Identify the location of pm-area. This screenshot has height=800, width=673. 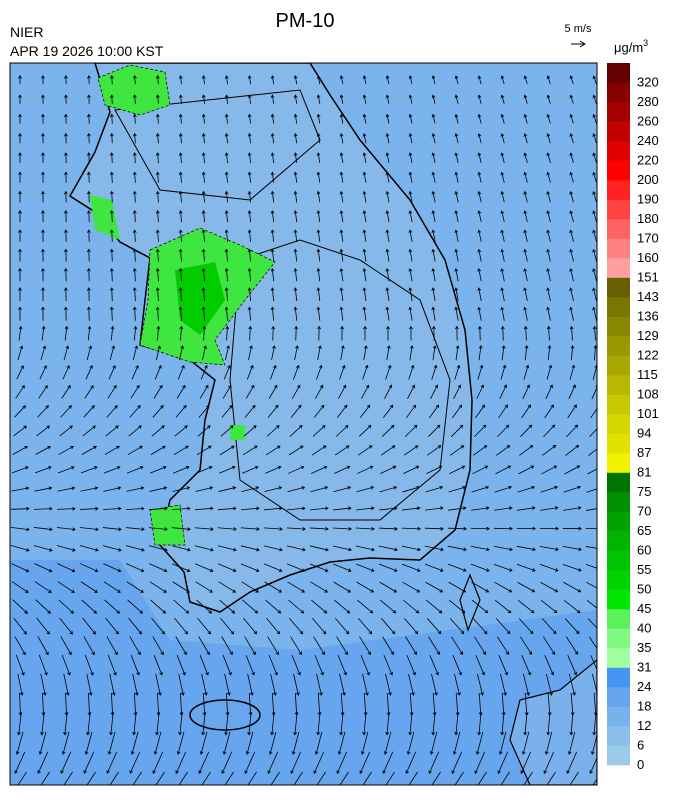
(167, 525).